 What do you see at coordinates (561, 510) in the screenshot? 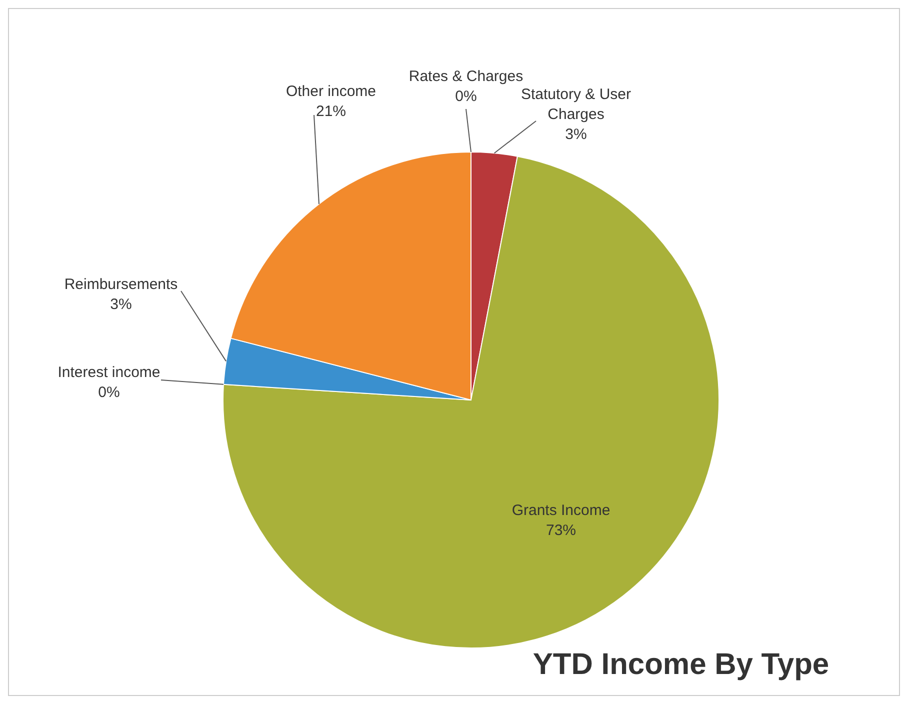
I see `slice-label: Grants Income` at bounding box center [561, 510].